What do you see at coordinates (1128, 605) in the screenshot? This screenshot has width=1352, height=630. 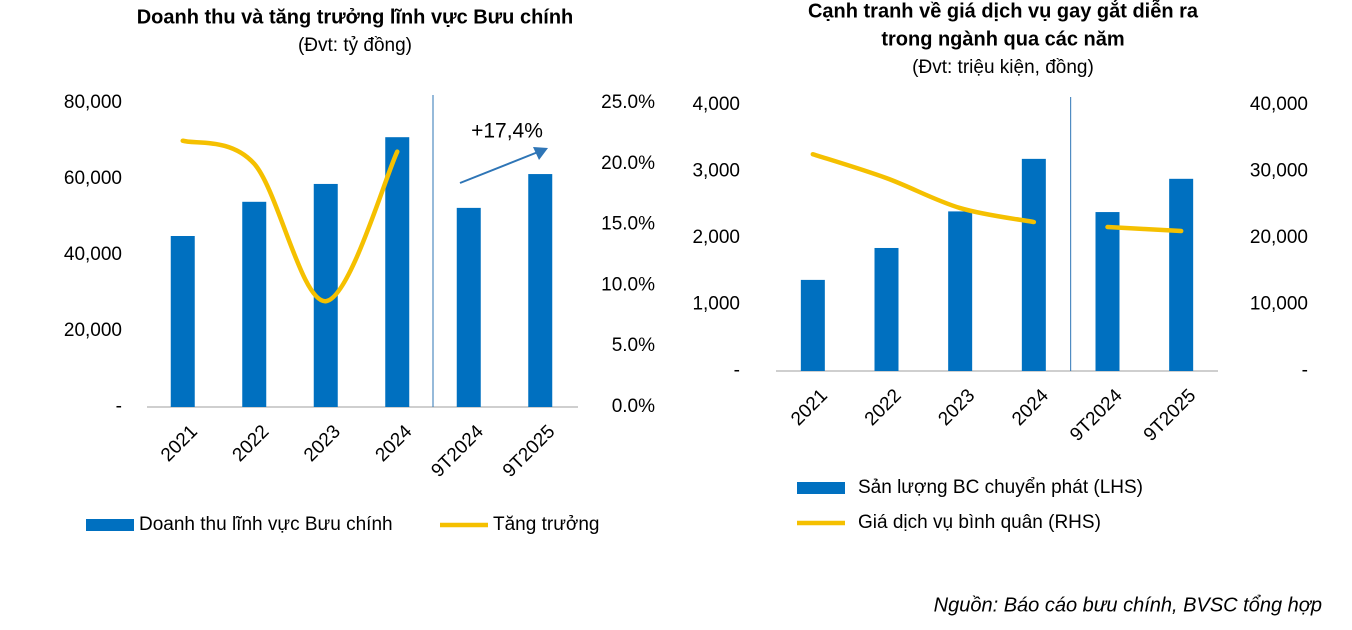 I see `source: Nguồn: Báo cáo bưu chính, BVSC tổng hợp` at bounding box center [1128, 605].